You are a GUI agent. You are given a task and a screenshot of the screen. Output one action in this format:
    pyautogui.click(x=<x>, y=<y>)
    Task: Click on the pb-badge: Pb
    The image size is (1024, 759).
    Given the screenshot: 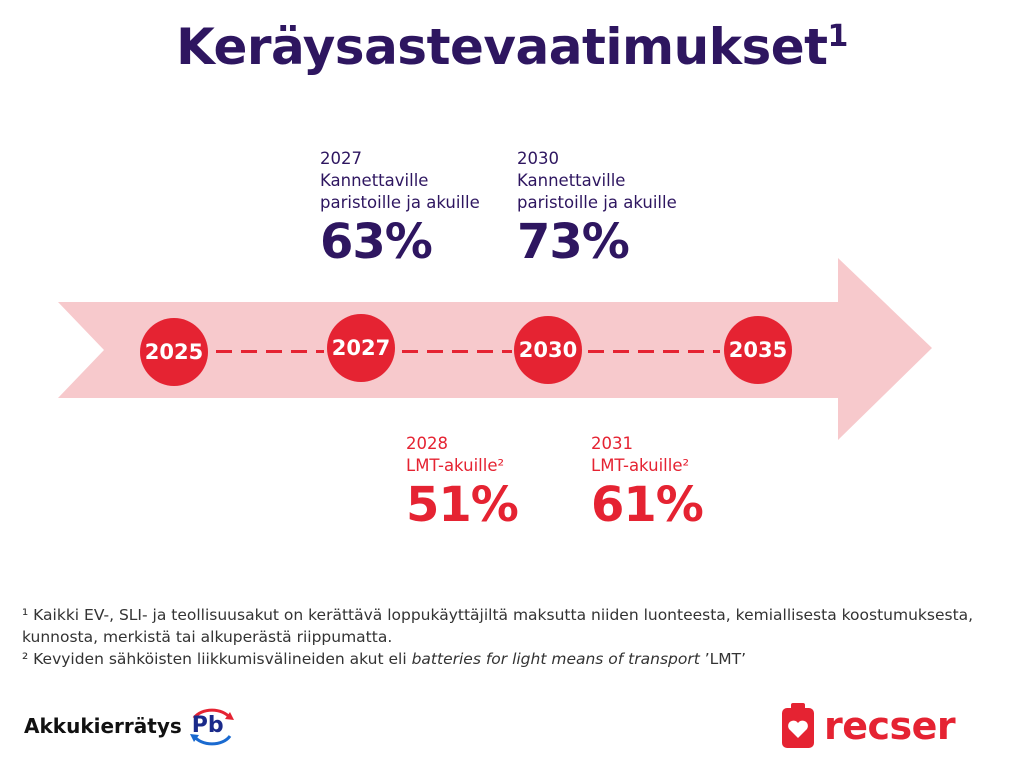 What is the action you would take?
    pyautogui.click(x=212, y=726)
    